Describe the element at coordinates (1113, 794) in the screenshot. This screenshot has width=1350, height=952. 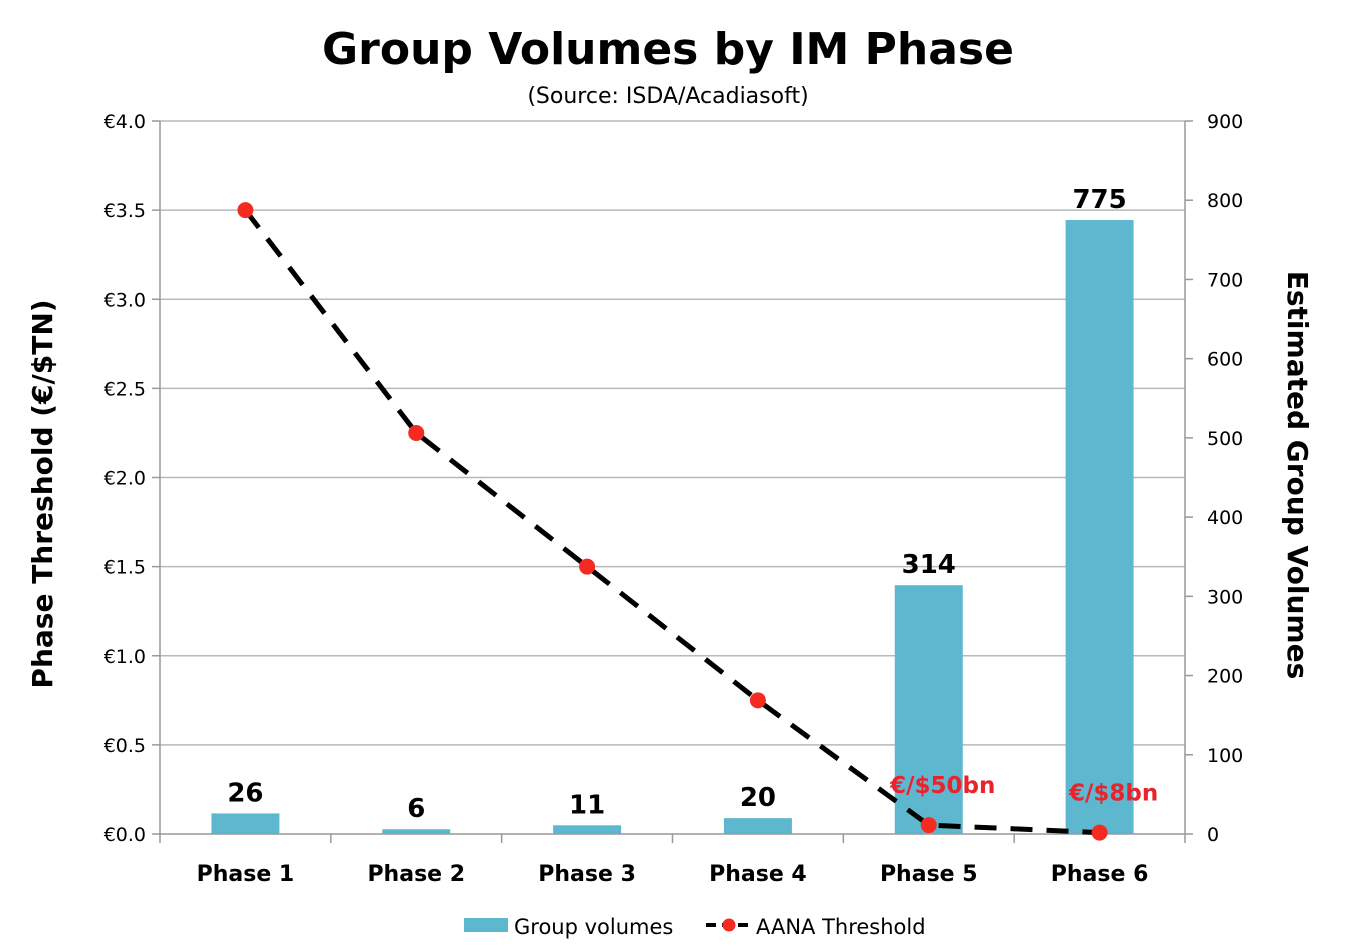
I see `threshold-annotation: €/$8bn` at that location.